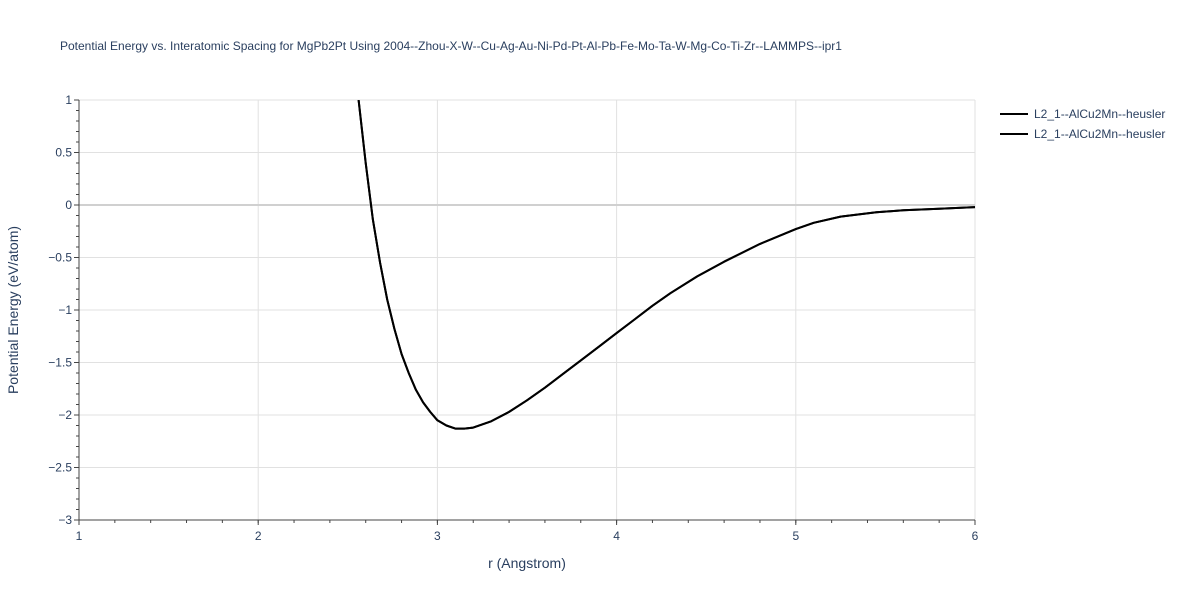  I want to click on y-tick-label: 0.5, so click(63, 153).